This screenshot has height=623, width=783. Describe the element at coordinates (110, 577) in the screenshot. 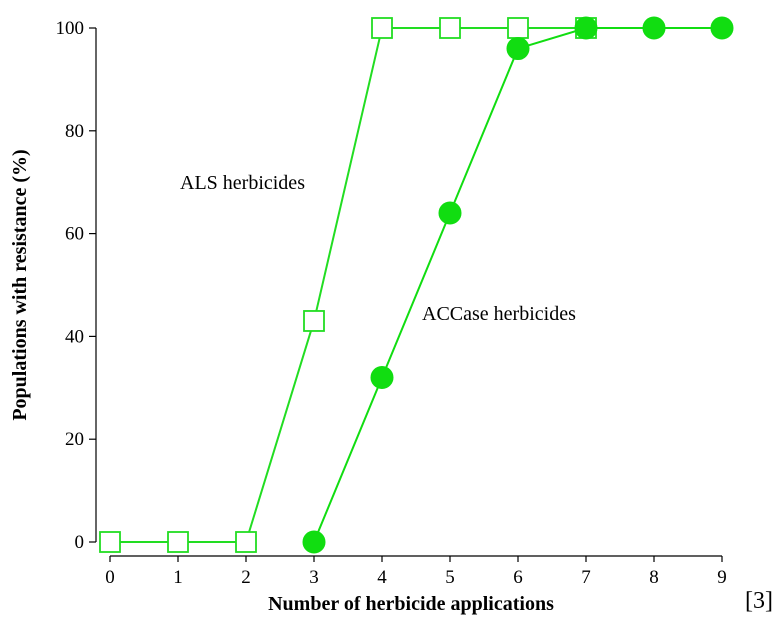

I see `x-tick-label: 0` at that location.